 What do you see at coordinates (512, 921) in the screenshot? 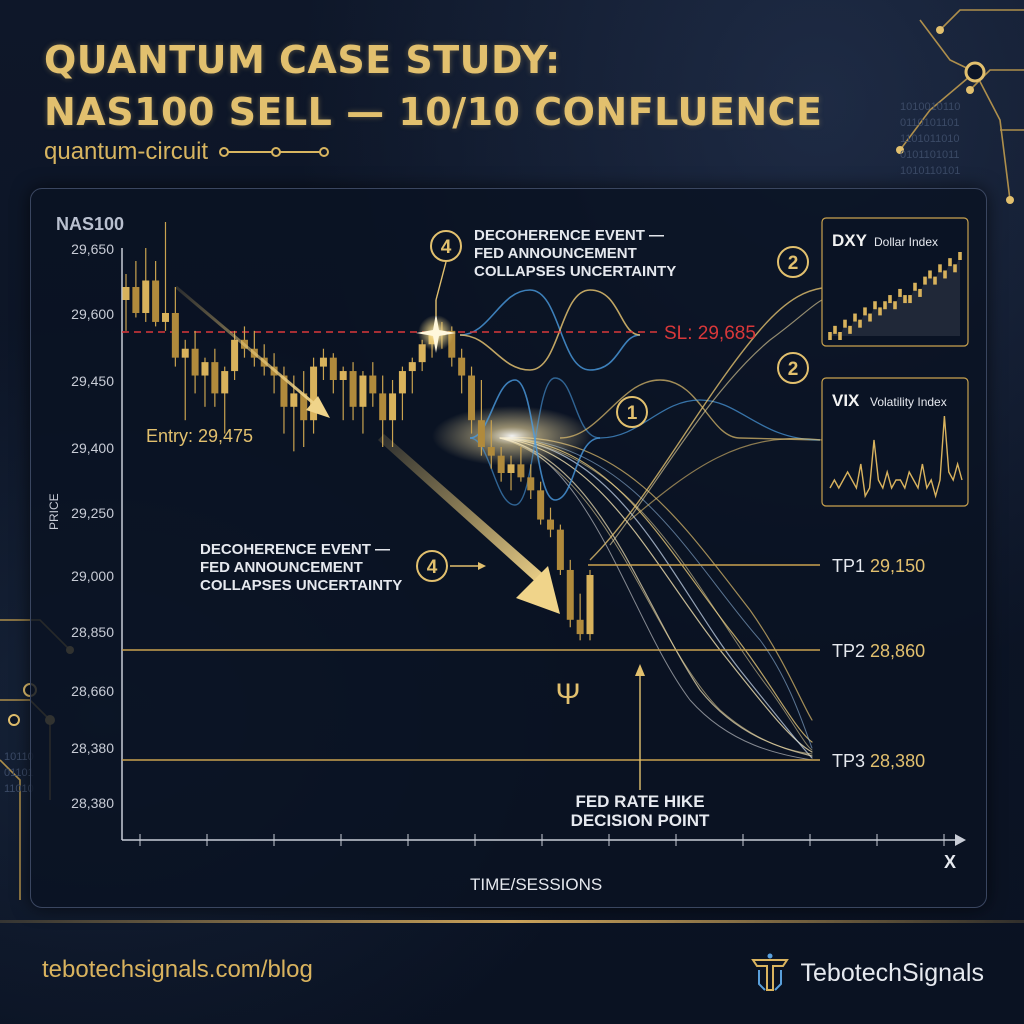
I see `footer-divider` at bounding box center [512, 921].